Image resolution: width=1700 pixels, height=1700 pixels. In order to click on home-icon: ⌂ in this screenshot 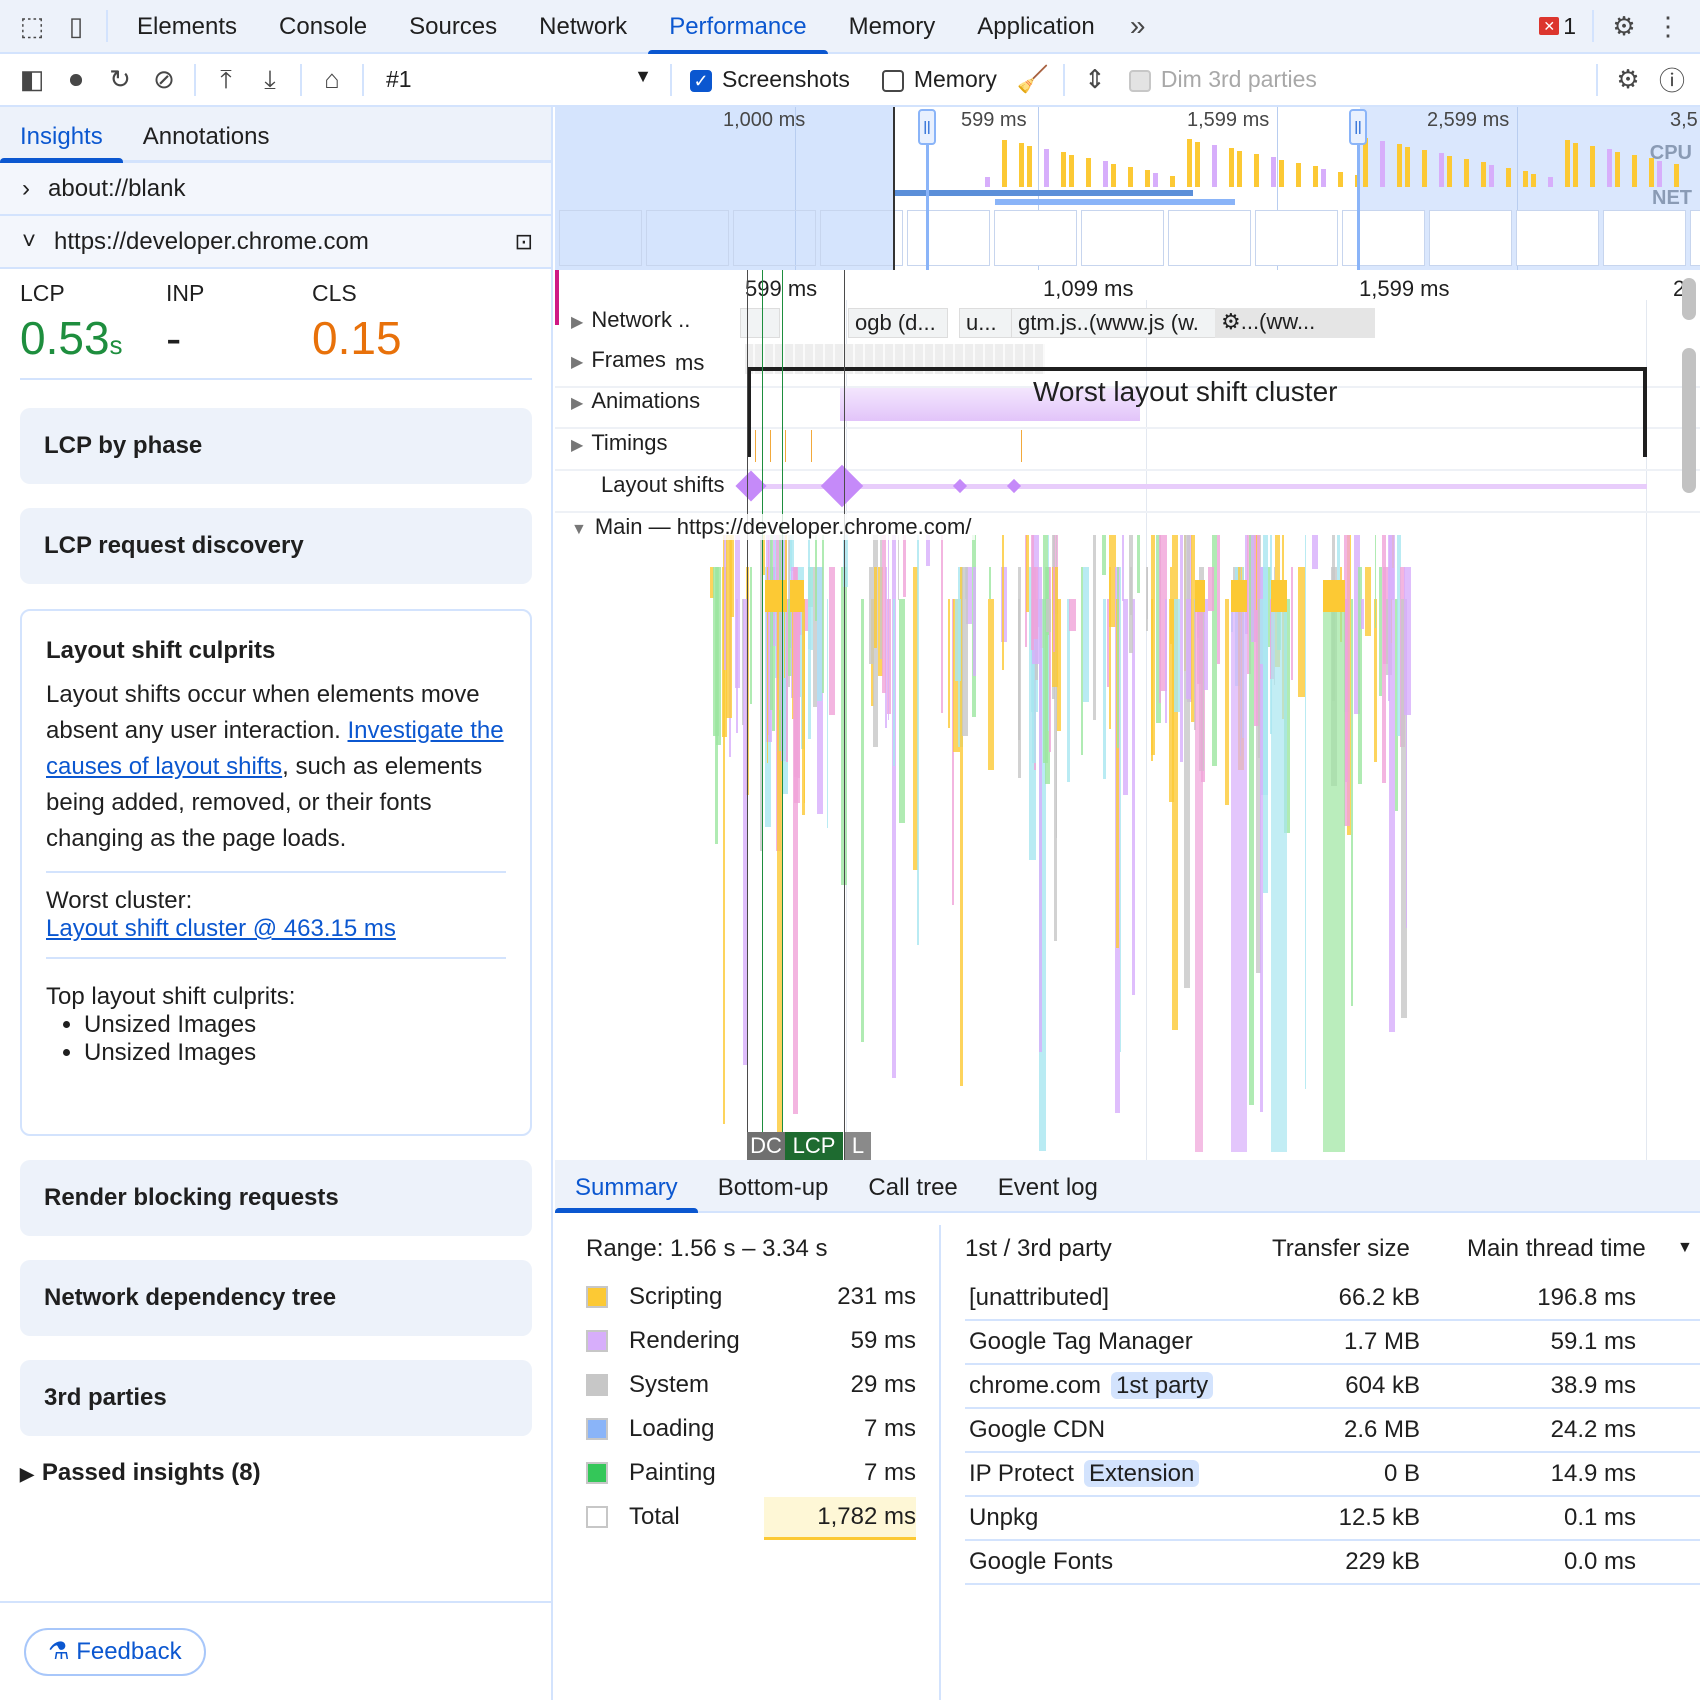, I will do `click(332, 79)`.